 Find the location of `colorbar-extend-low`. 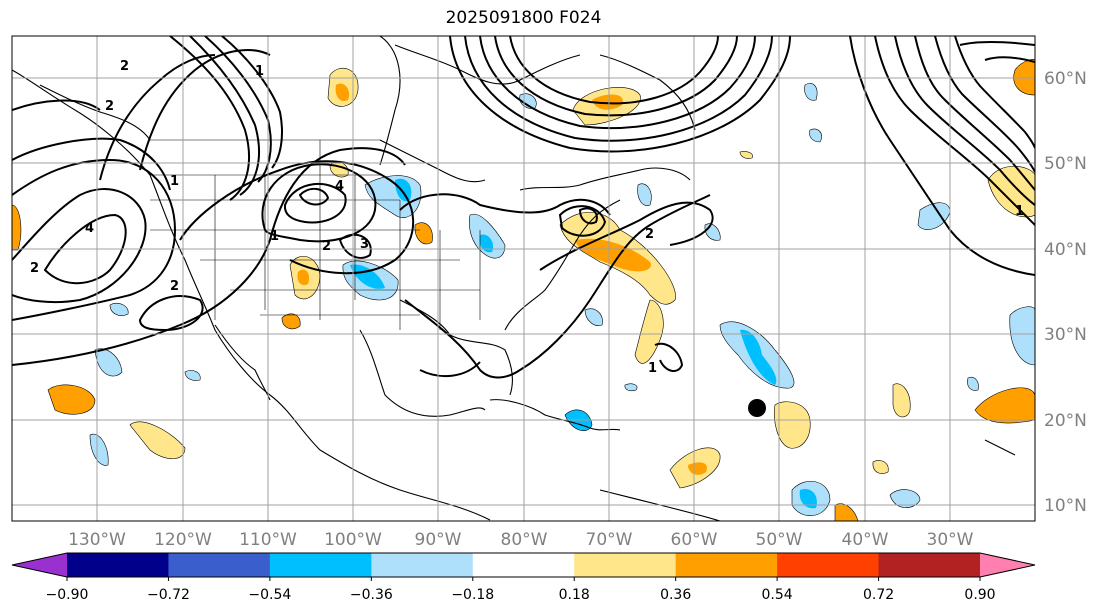

colorbar-extend-low is located at coordinates (39, 565).